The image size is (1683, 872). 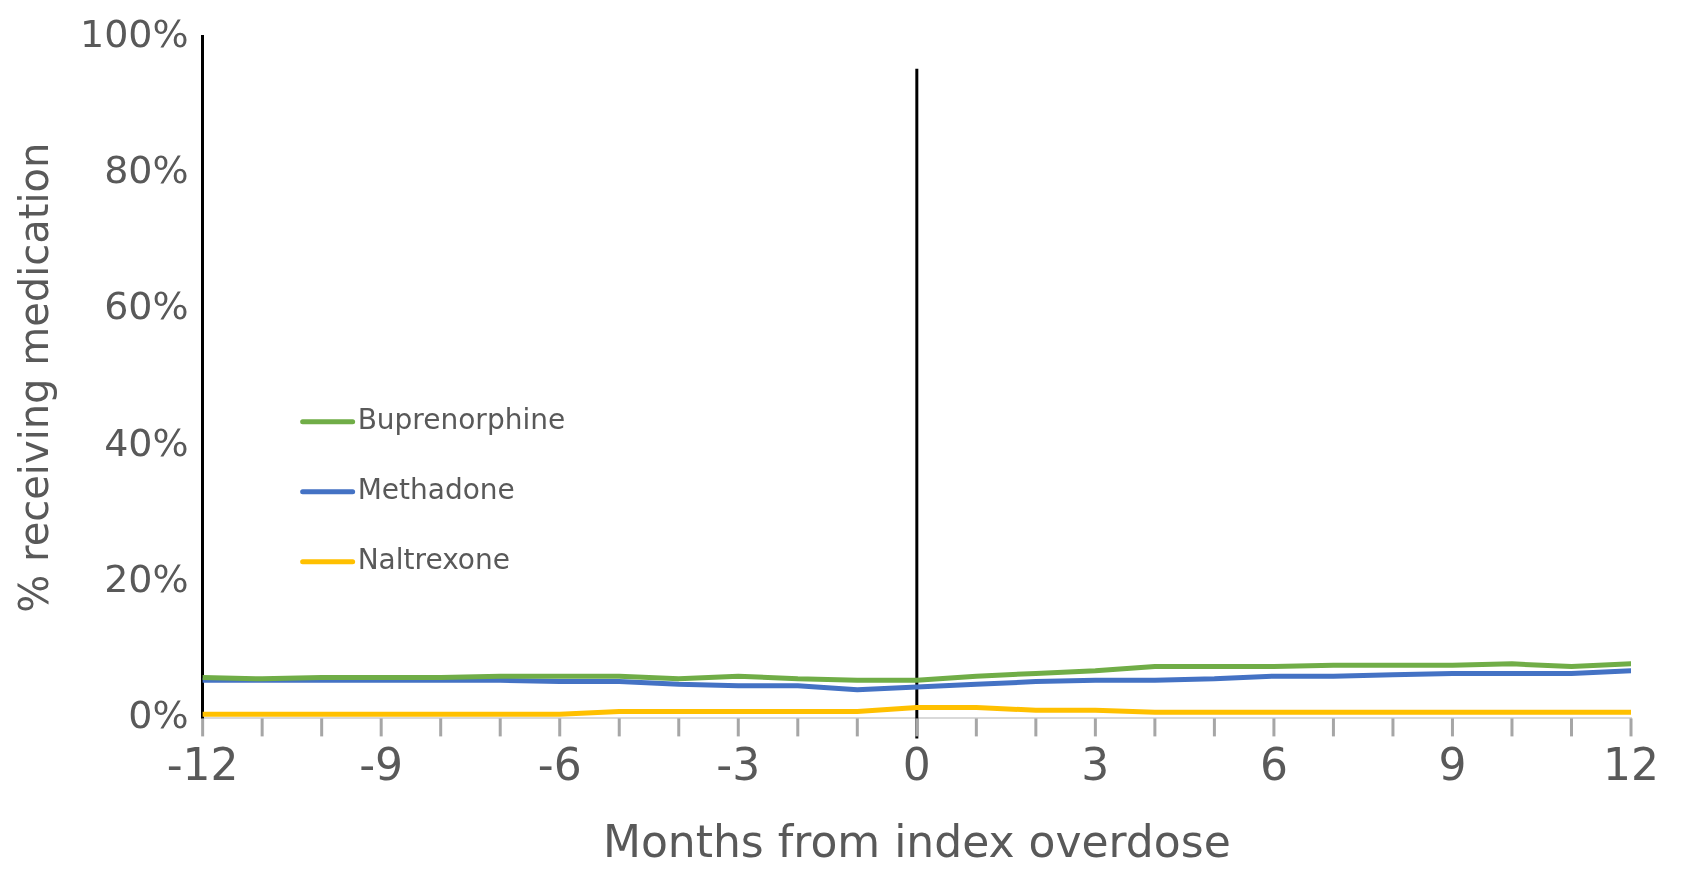 I want to click on y-tick-label: 80%, so click(x=146, y=169).